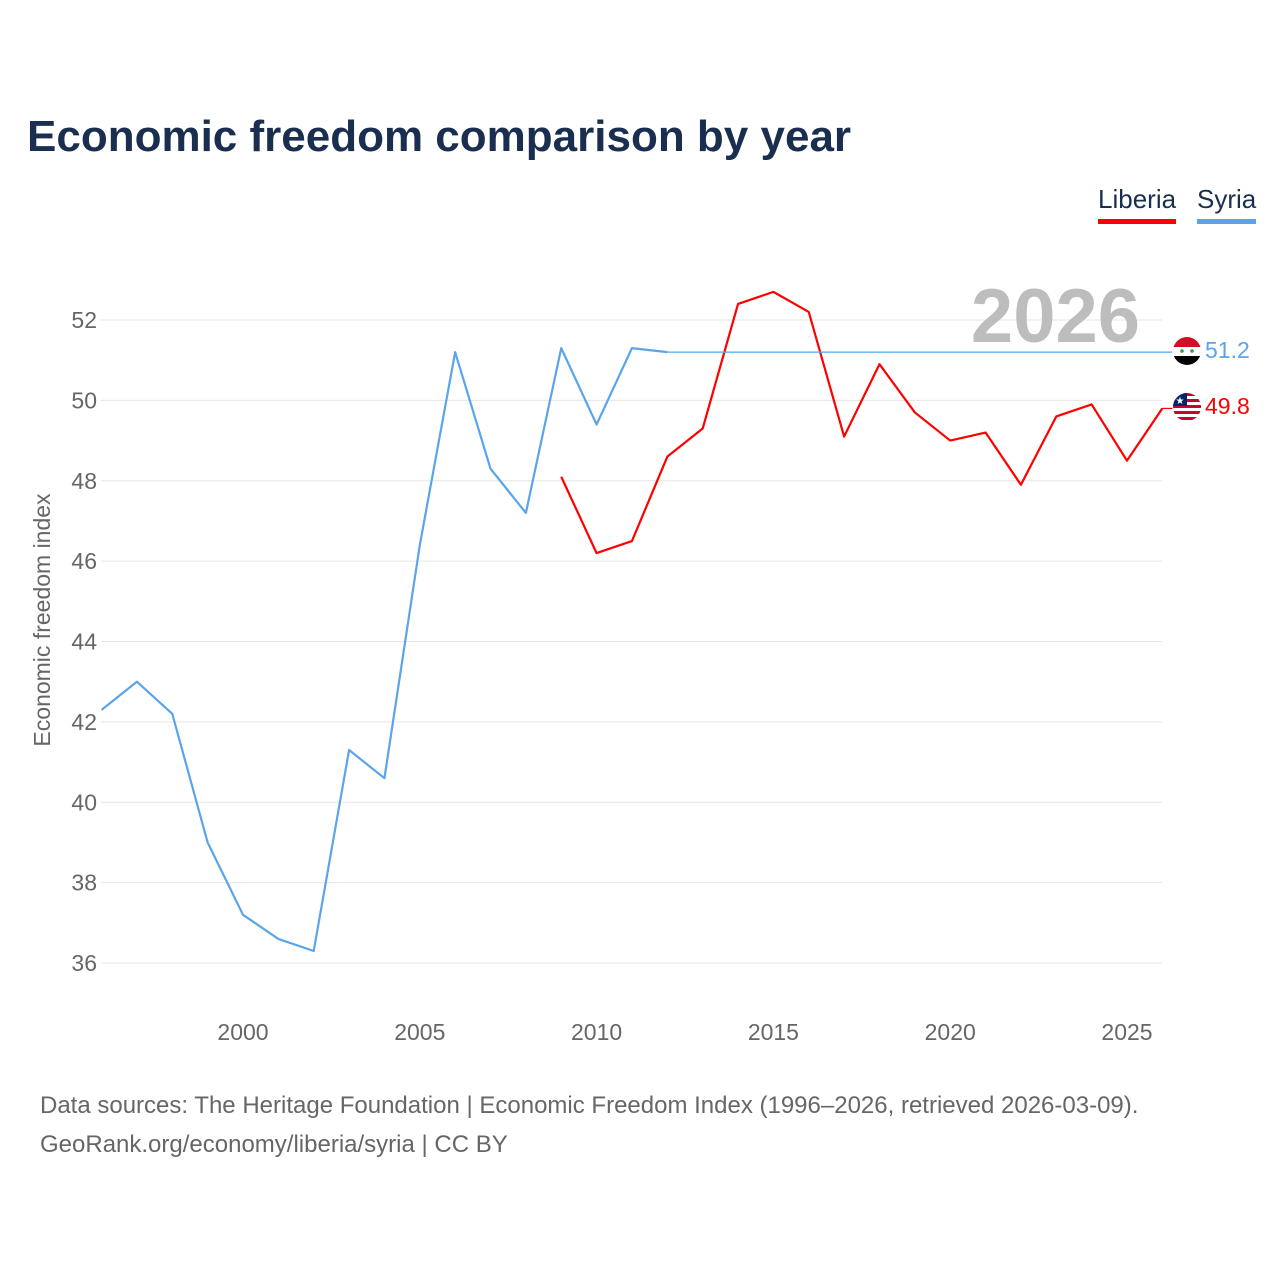  Describe the element at coordinates (439, 136) in the screenshot. I see `chart-title: Economic freedom comparison by year` at that location.